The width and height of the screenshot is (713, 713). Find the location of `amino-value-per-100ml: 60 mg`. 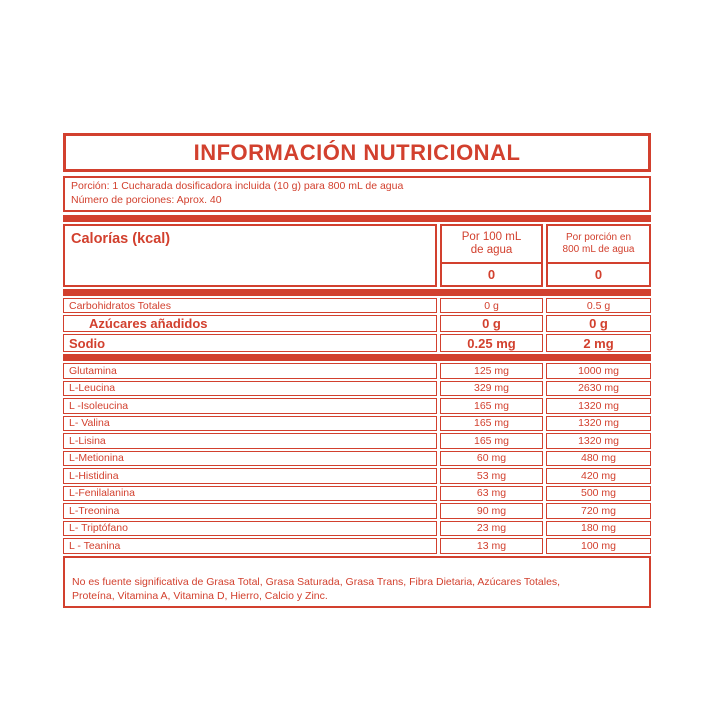

amino-value-per-100ml: 60 mg is located at coordinates (491, 458).